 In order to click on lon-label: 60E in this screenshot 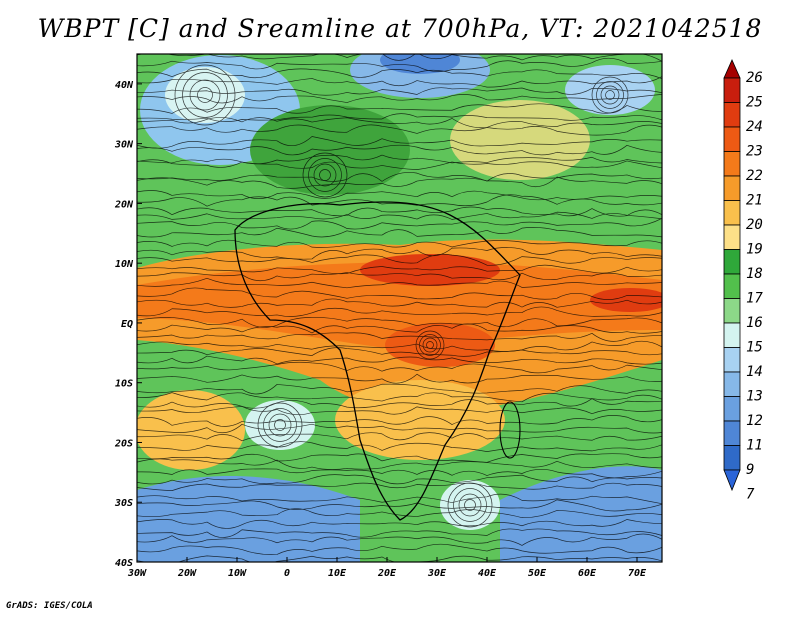, I will do `click(587, 573)`.